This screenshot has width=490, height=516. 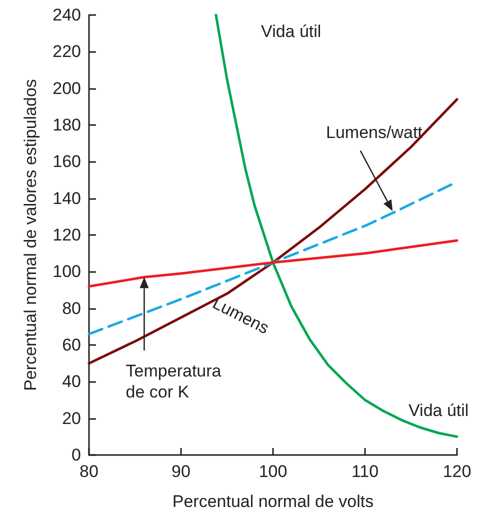 I want to click on x-tick-label: 110, so click(x=365, y=471).